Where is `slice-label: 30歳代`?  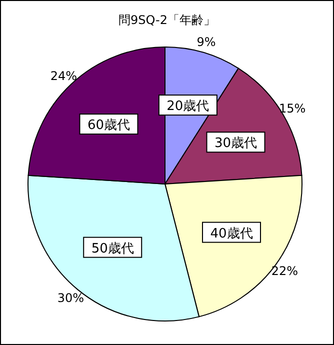
slice-label: 30歳代 is located at coordinates (236, 144).